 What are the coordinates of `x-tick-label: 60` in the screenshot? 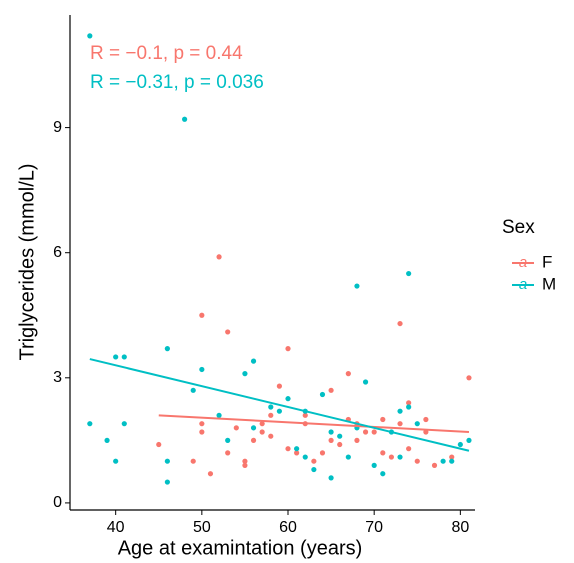 It's located at (288, 527).